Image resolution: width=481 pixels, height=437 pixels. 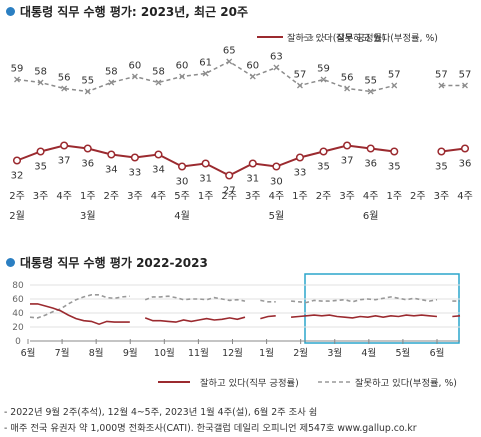 I want to click on y-tick-label: 20, so click(x=18, y=328).